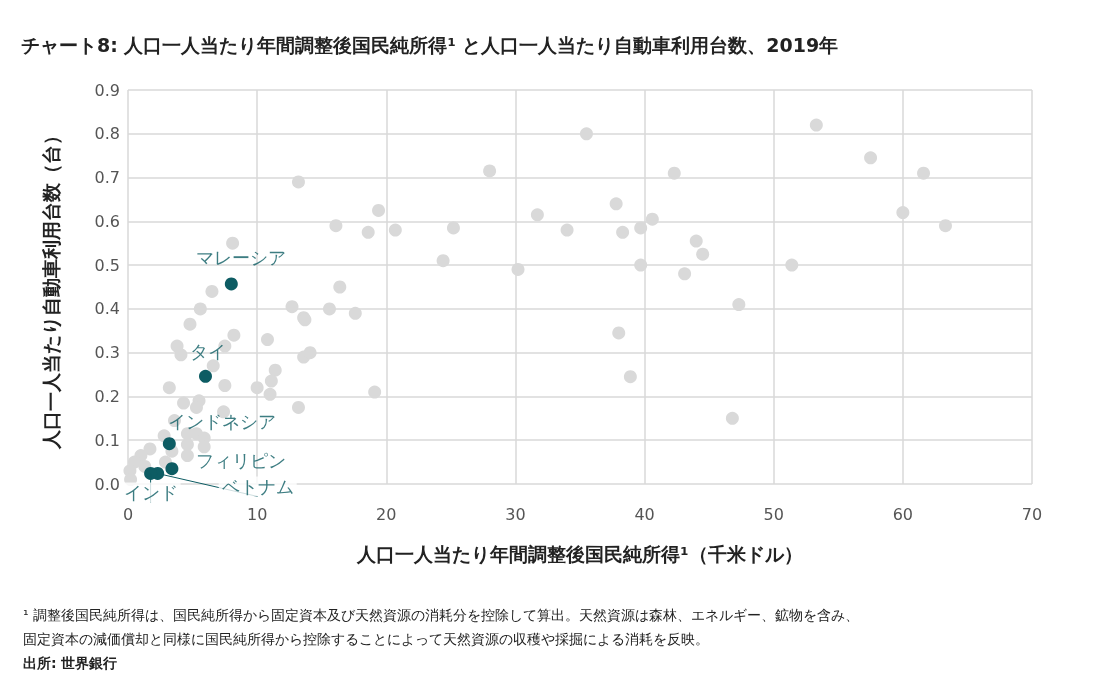  What do you see at coordinates (107, 90) in the screenshot?
I see `y-tick-label: 0.9` at bounding box center [107, 90].